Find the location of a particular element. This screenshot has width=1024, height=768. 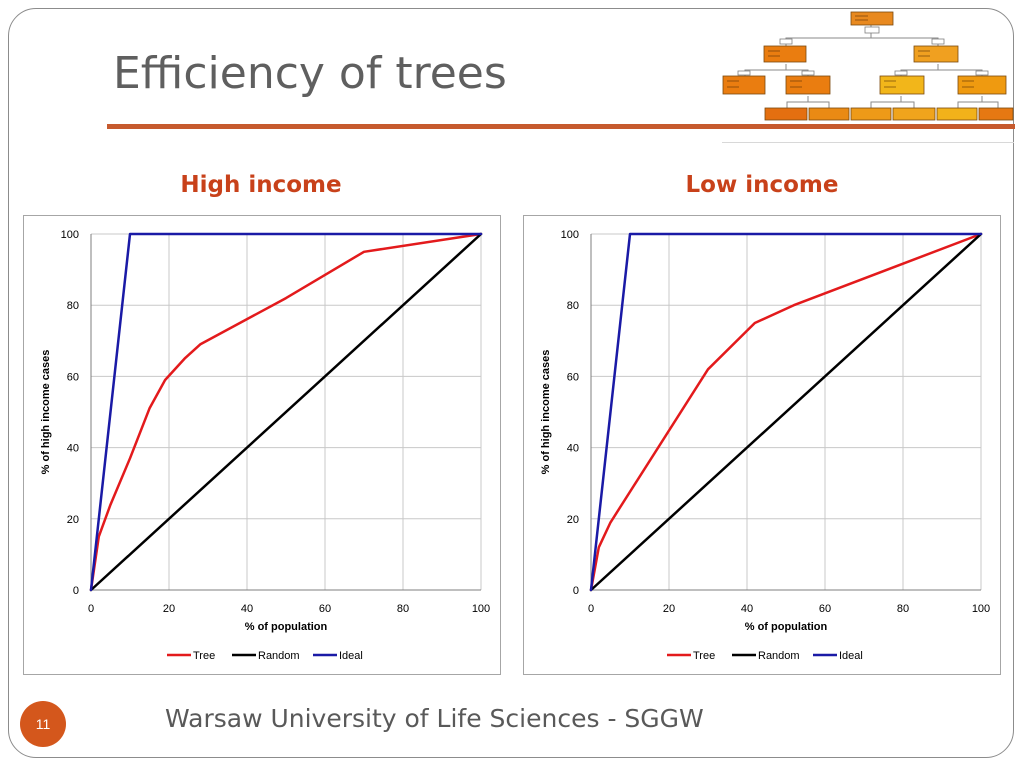

thumbnail-divider is located at coordinates (868, 142).